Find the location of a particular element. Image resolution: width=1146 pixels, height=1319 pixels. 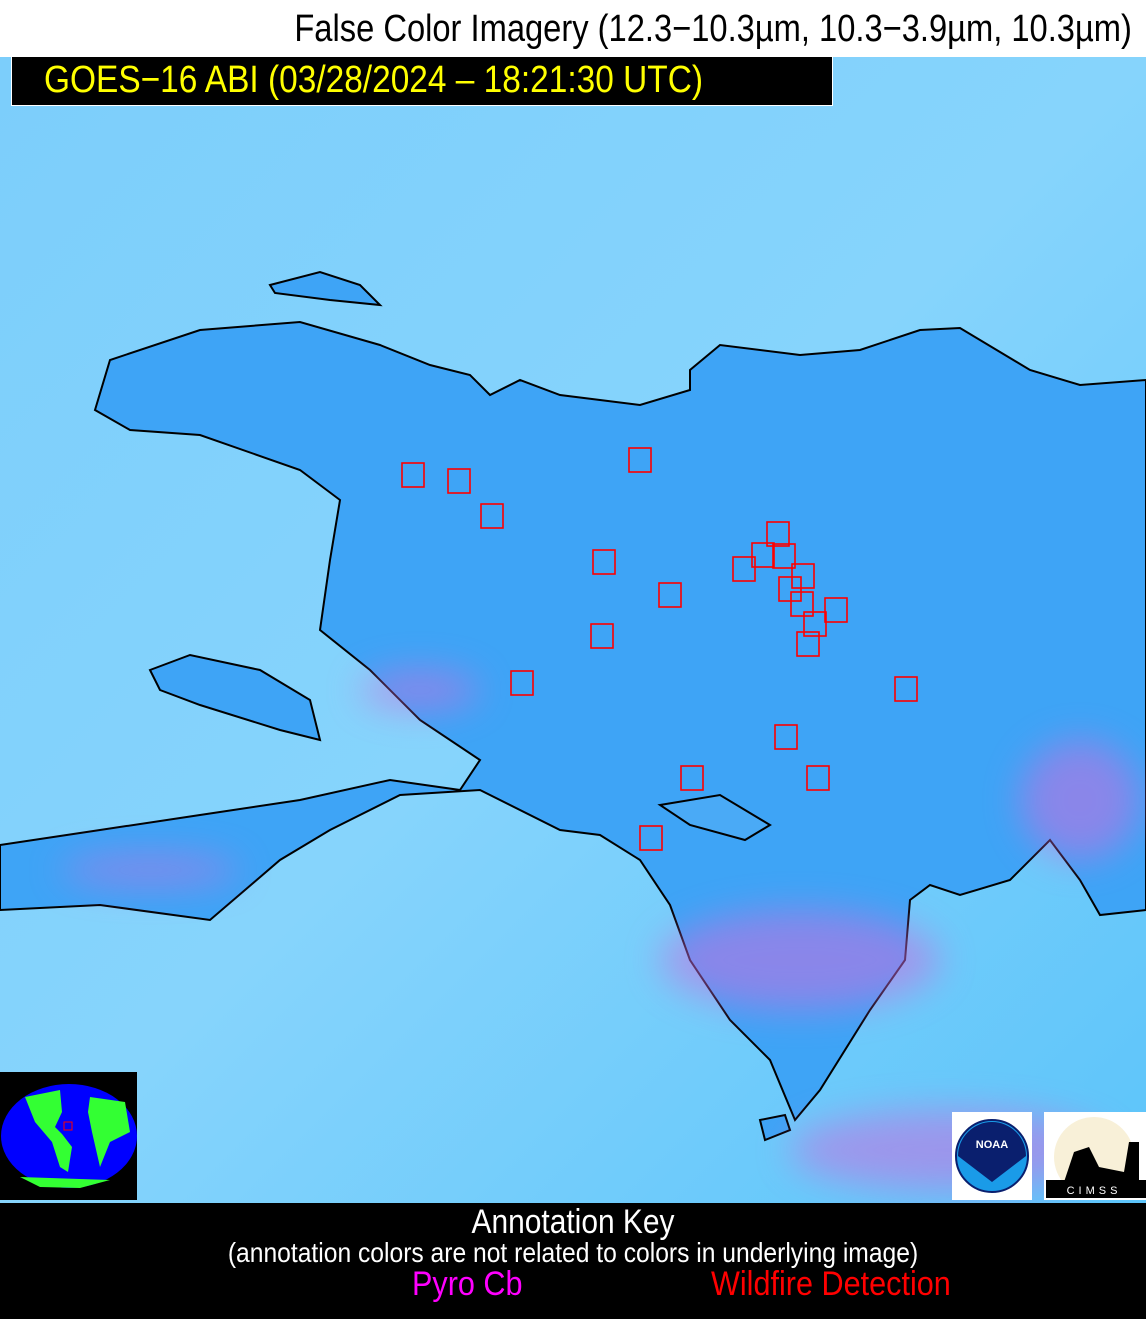

svg-text: NOAA is located at coordinates (992, 1145).